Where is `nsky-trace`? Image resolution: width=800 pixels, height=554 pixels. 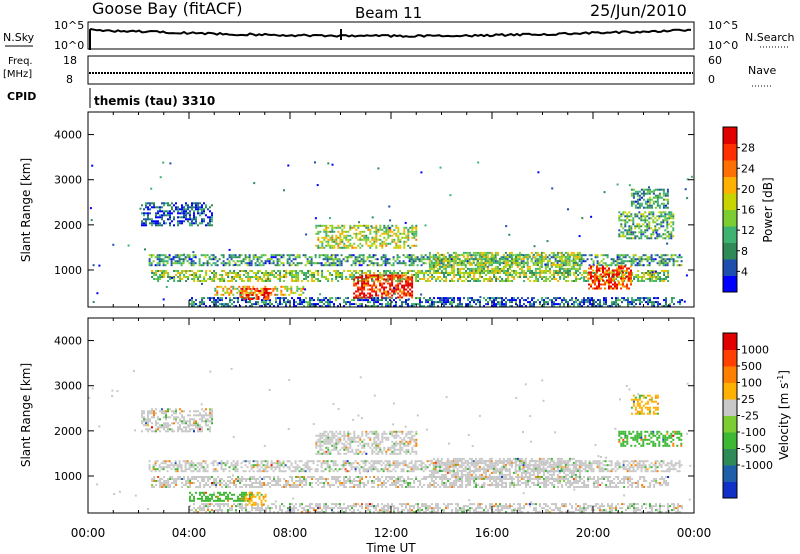 nsky-trace is located at coordinates (390, 39).